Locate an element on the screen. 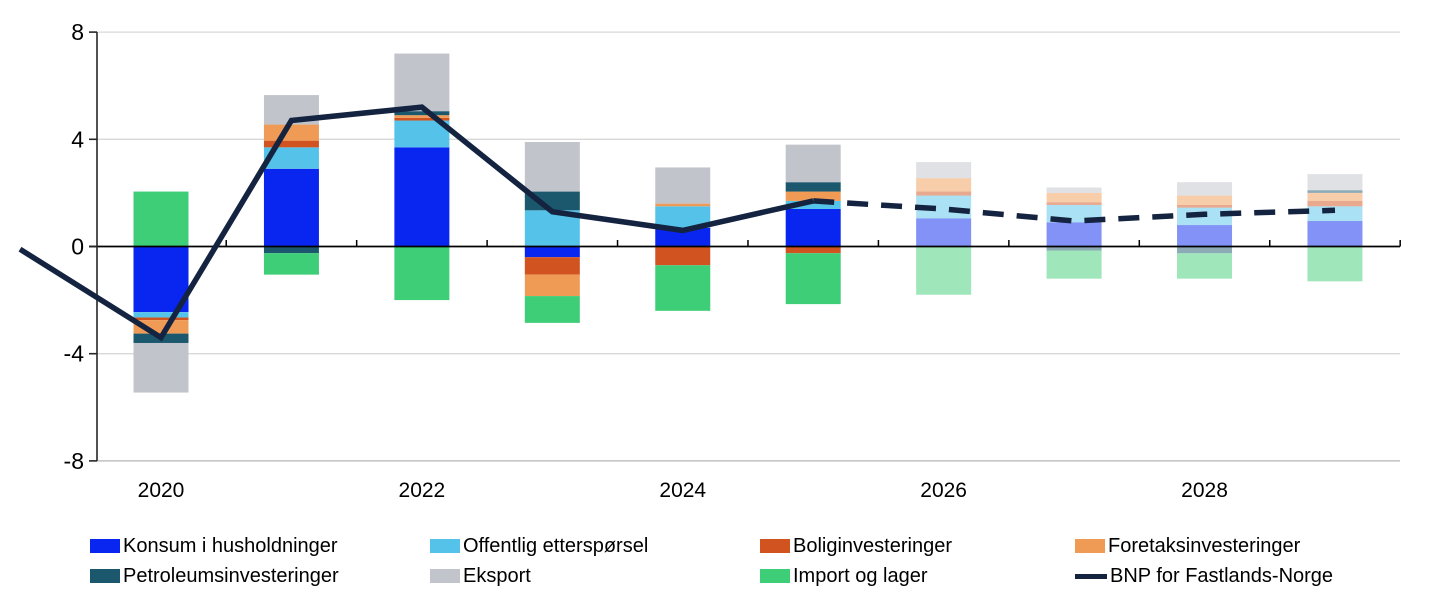 This screenshot has width=1445, height=590. legend-item: Import og lager is located at coordinates (844, 576).